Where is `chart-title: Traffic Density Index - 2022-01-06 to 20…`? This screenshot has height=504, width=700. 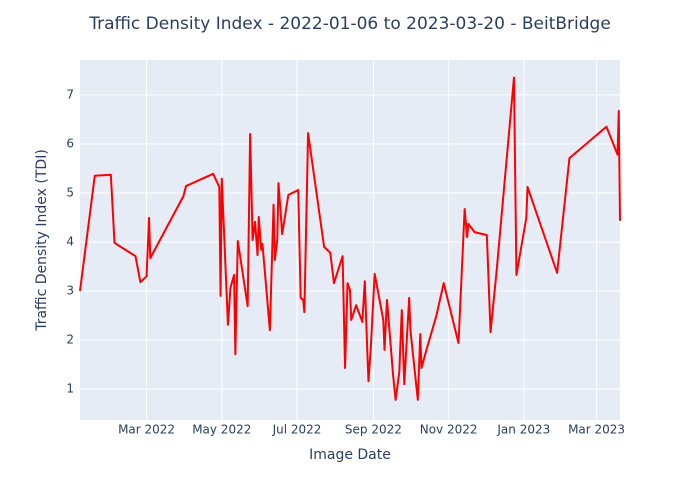
chart-title: Traffic Density Index - 2022-01-06 to 20… is located at coordinates (349, 24).